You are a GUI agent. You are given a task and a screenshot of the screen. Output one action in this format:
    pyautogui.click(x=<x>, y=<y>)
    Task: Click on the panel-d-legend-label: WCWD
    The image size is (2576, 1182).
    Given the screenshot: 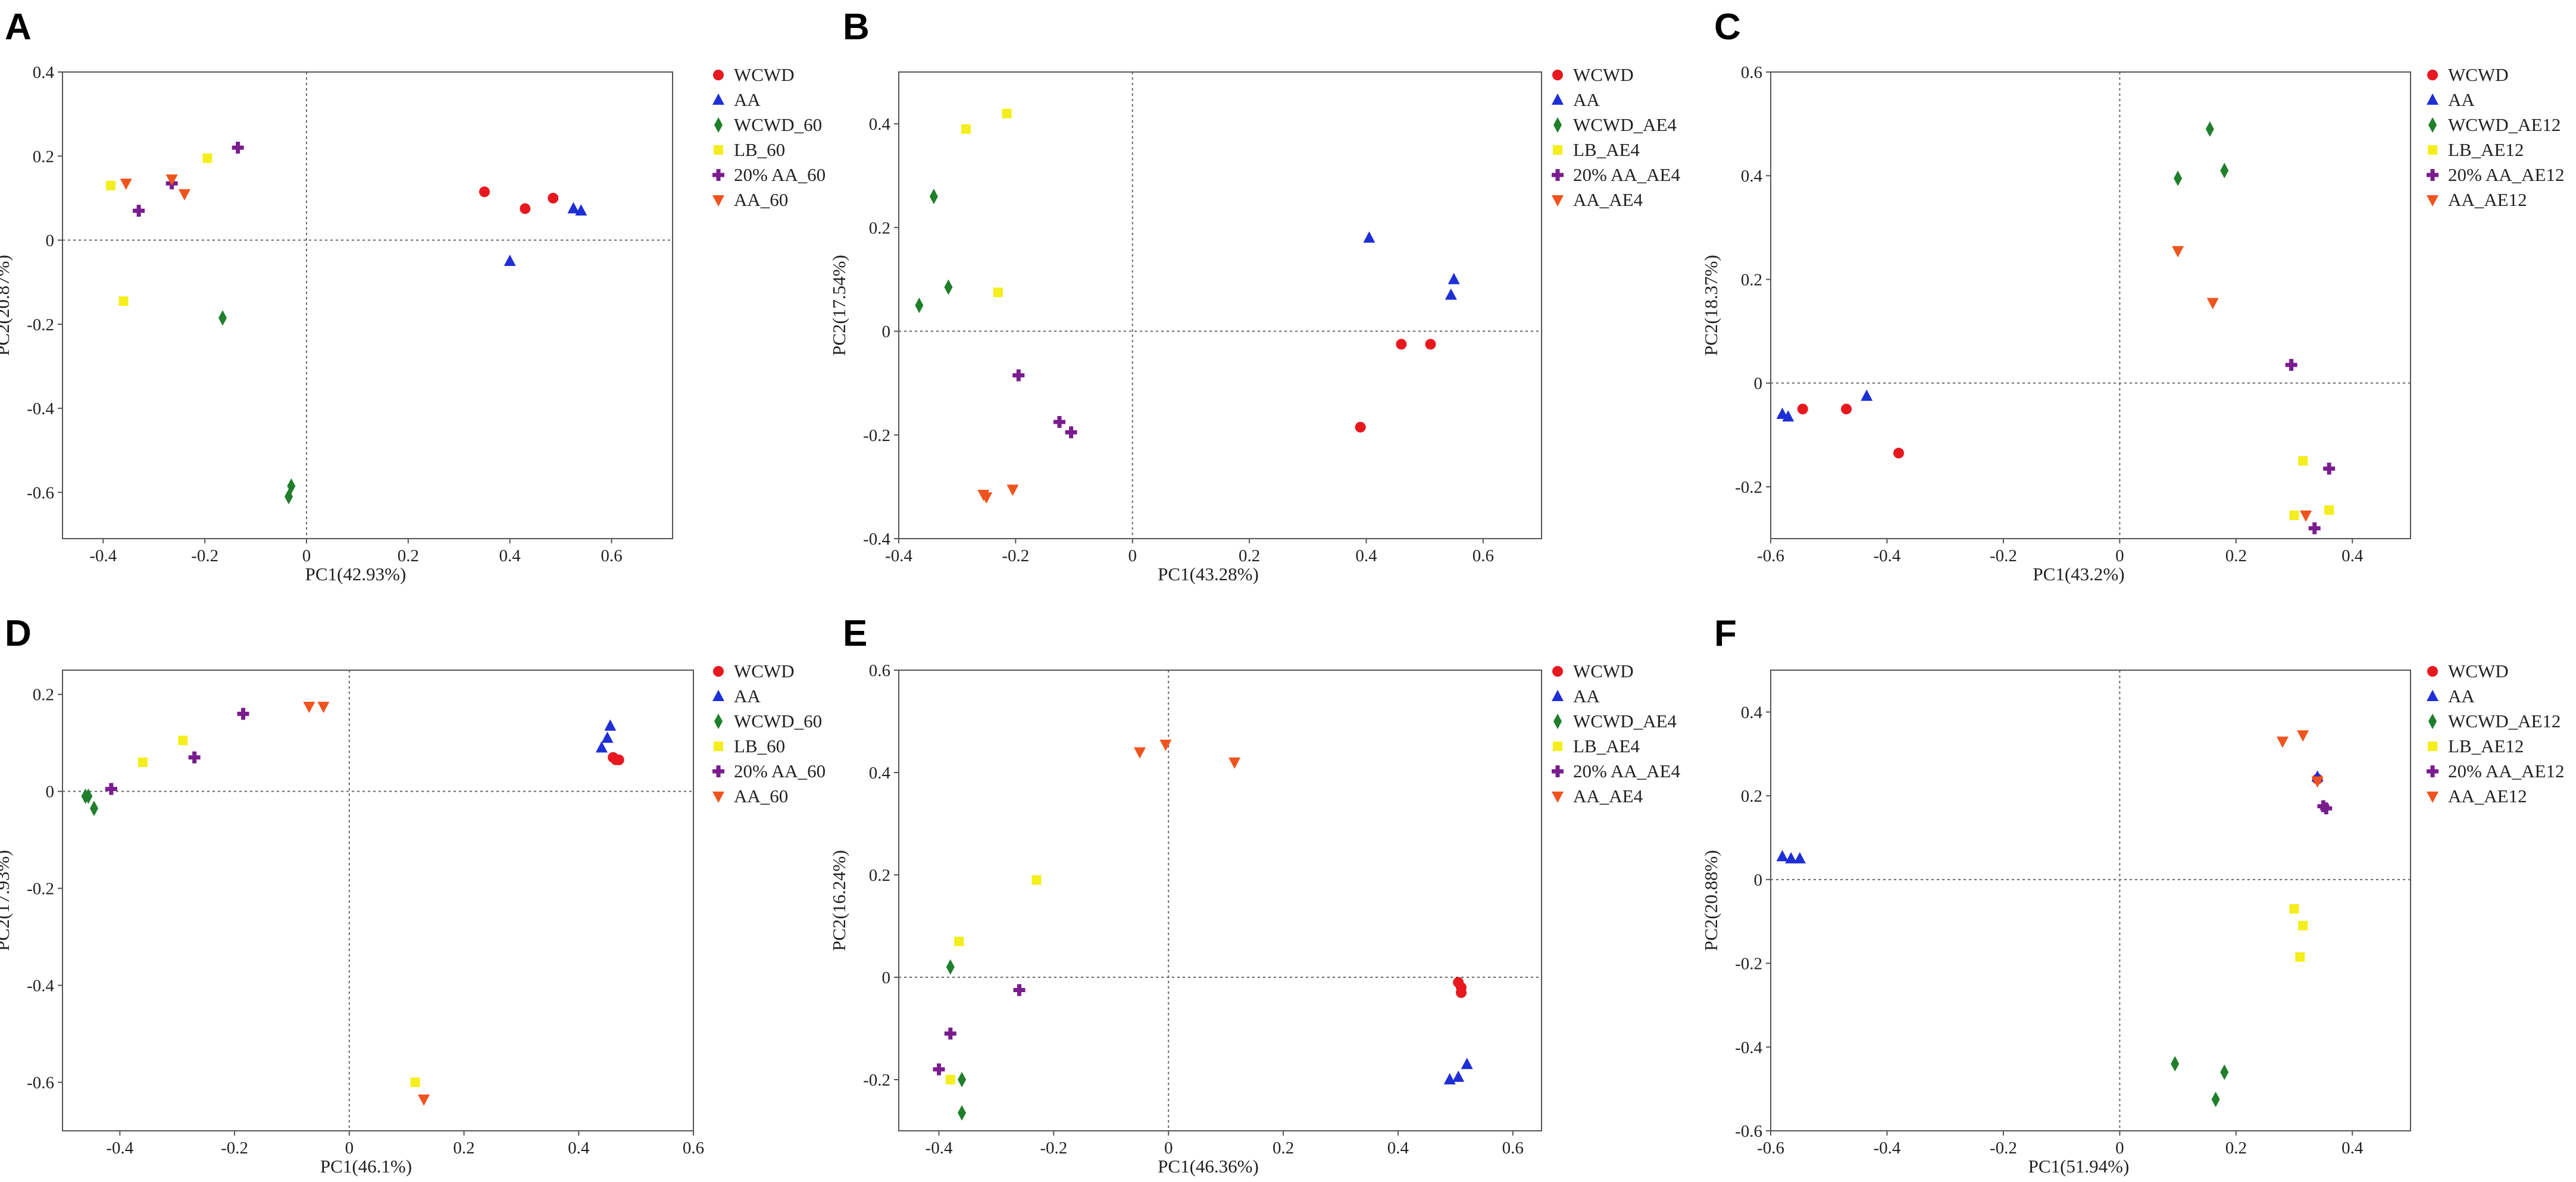 What is the action you would take?
    pyautogui.click(x=764, y=671)
    